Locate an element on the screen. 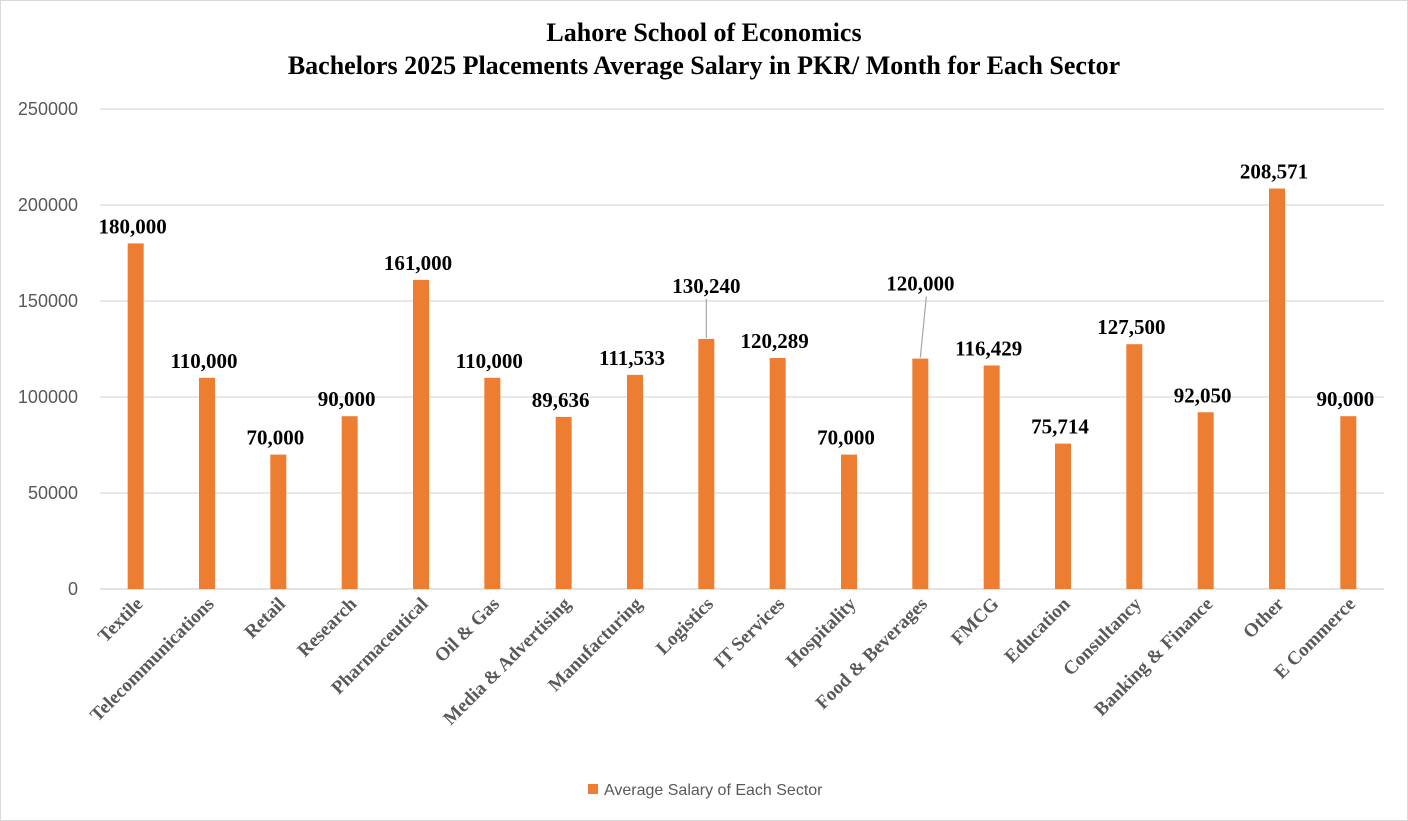 The width and height of the screenshot is (1408, 821). data-label: 111,533 is located at coordinates (632, 358).